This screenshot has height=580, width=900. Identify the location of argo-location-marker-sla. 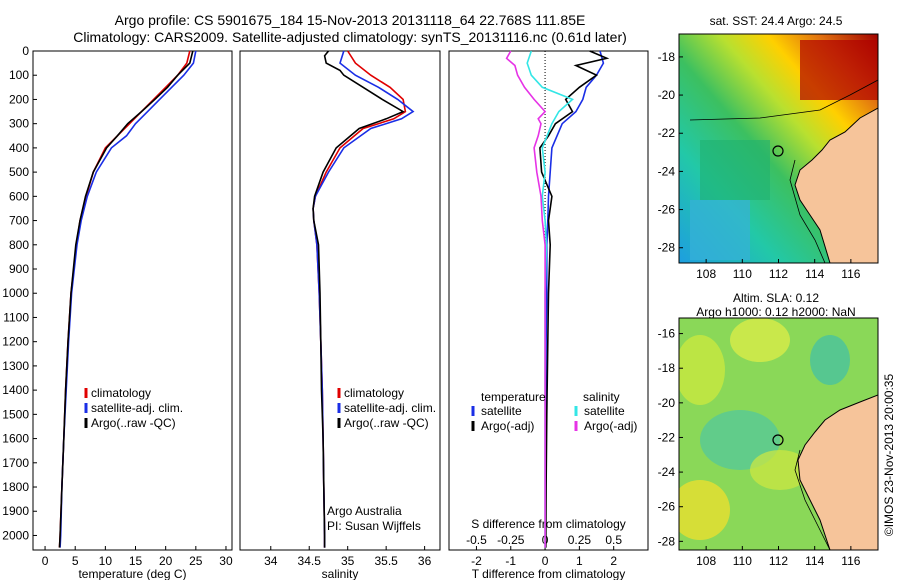
(778, 440).